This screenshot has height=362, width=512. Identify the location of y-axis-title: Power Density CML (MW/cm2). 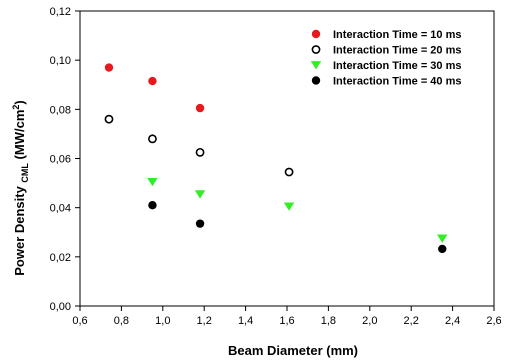
(20, 188).